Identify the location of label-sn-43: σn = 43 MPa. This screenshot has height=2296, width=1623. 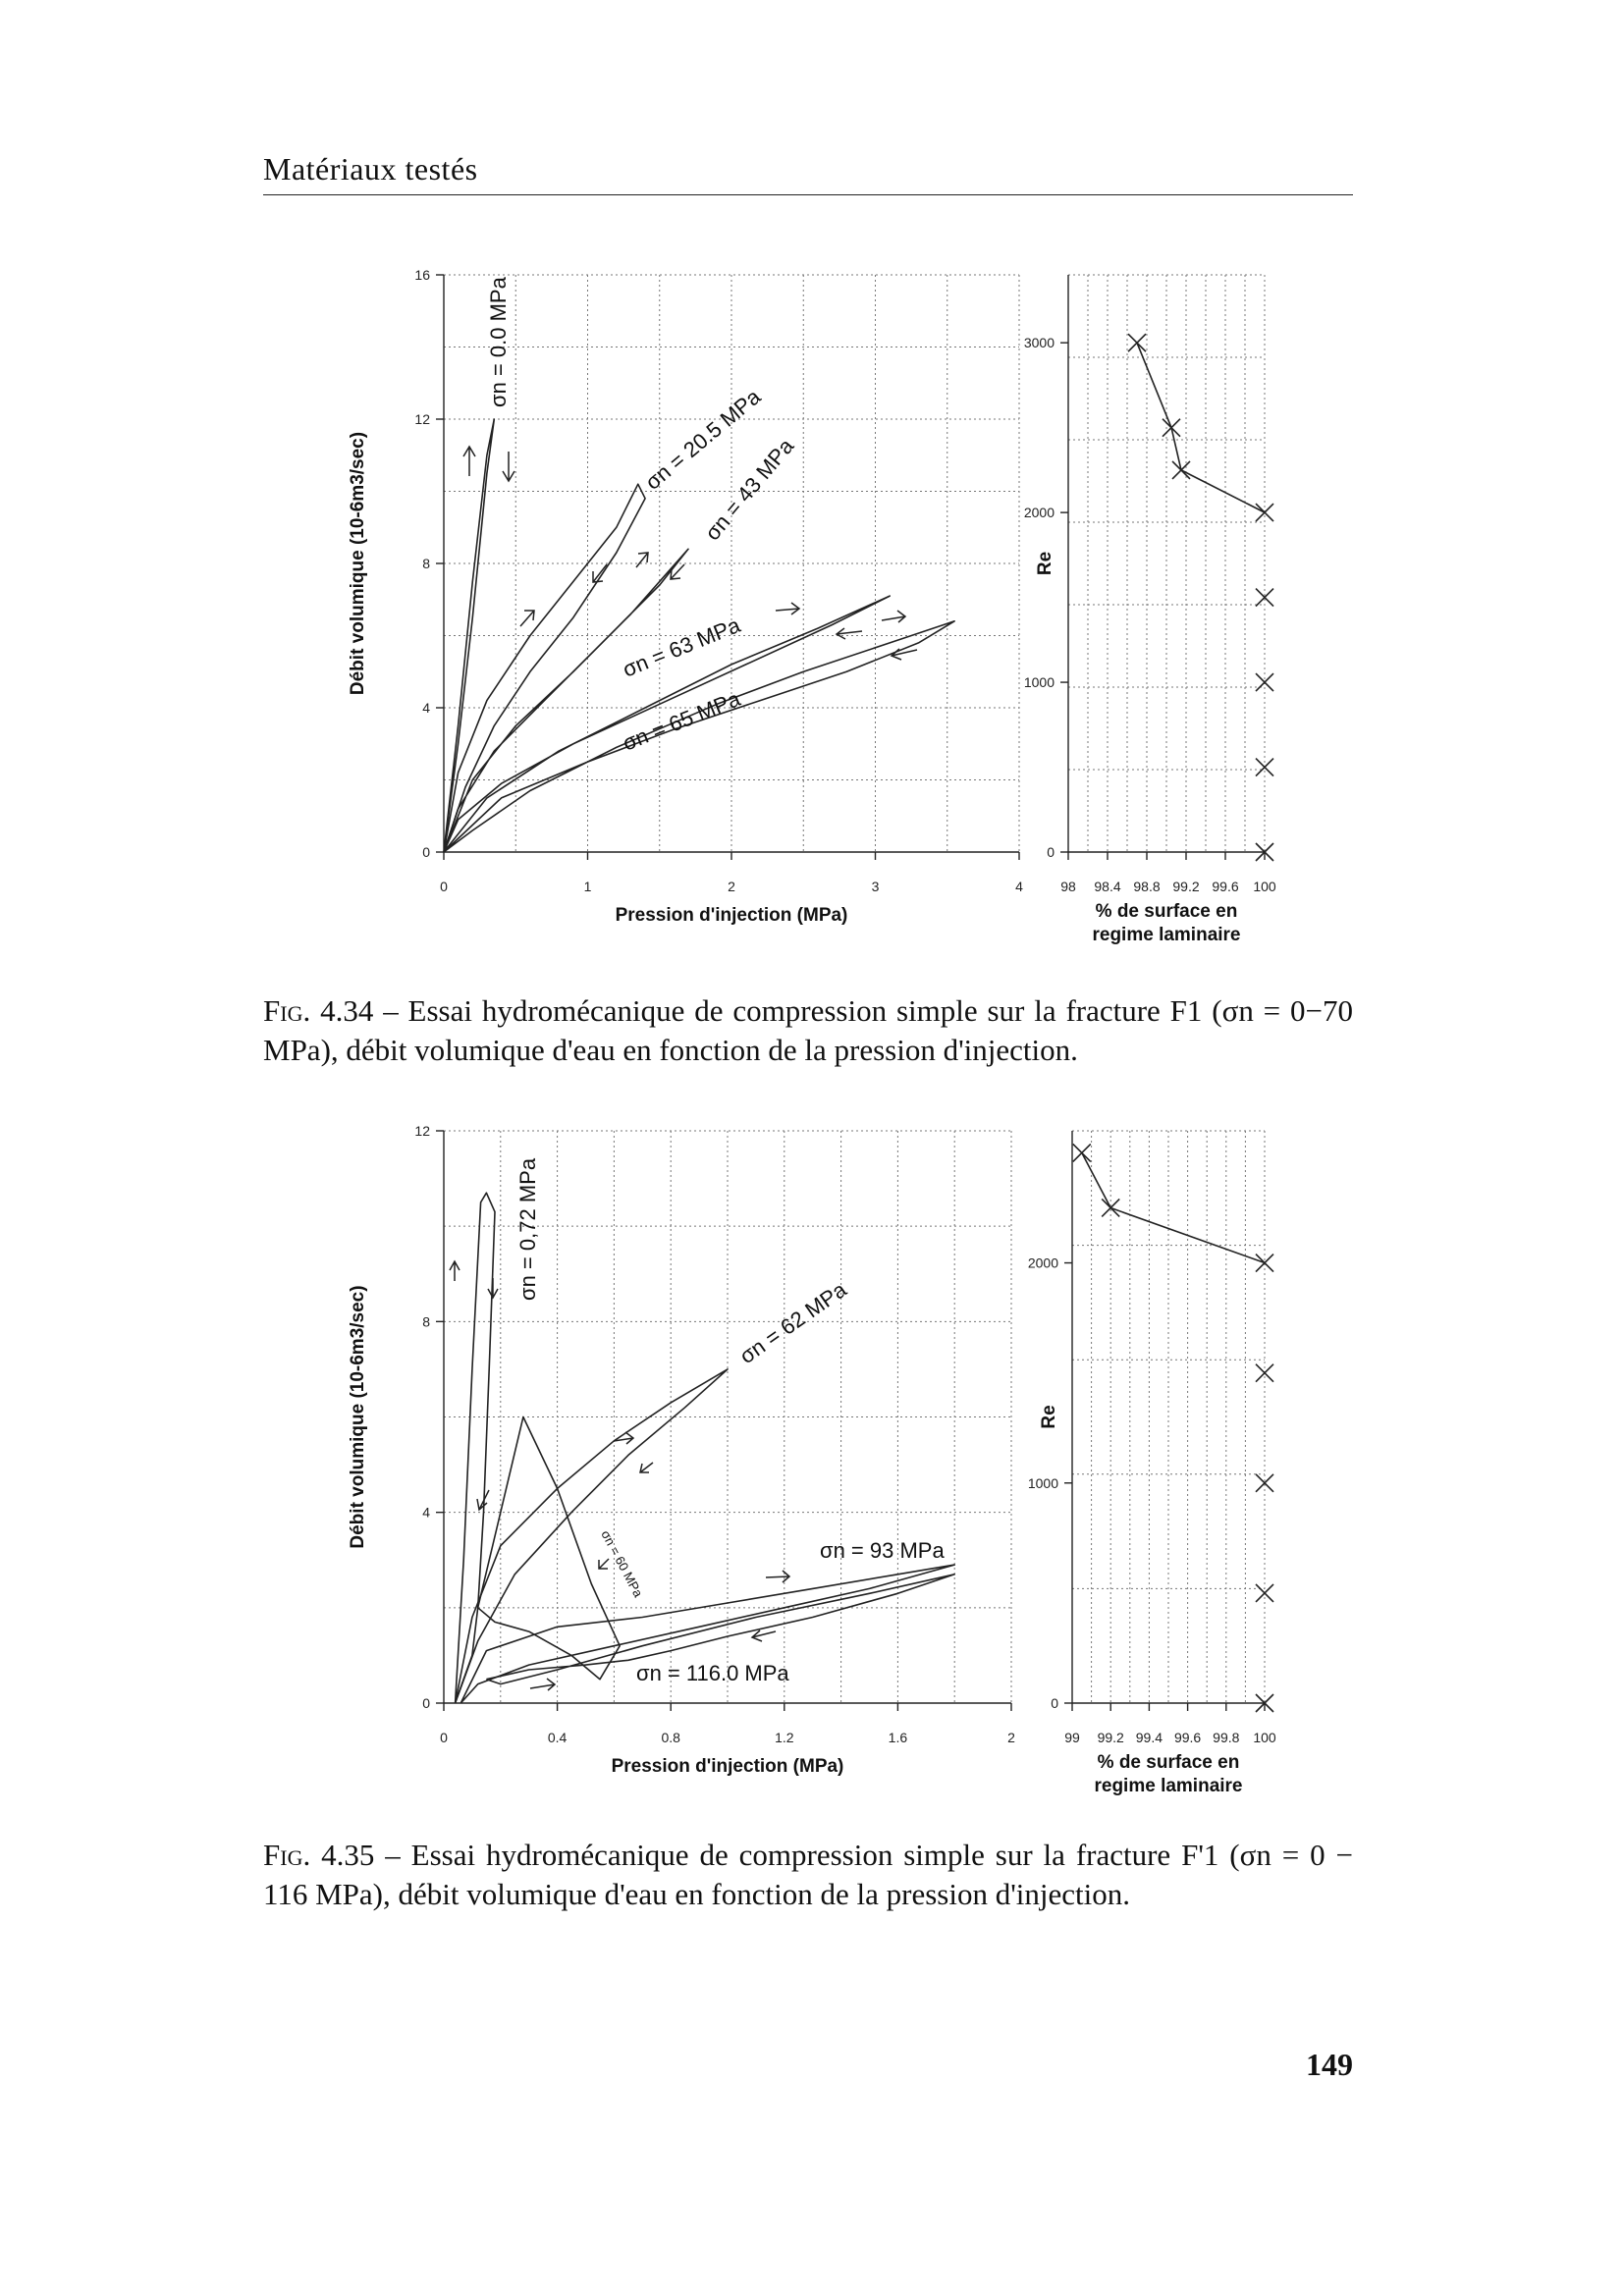
(749, 489).